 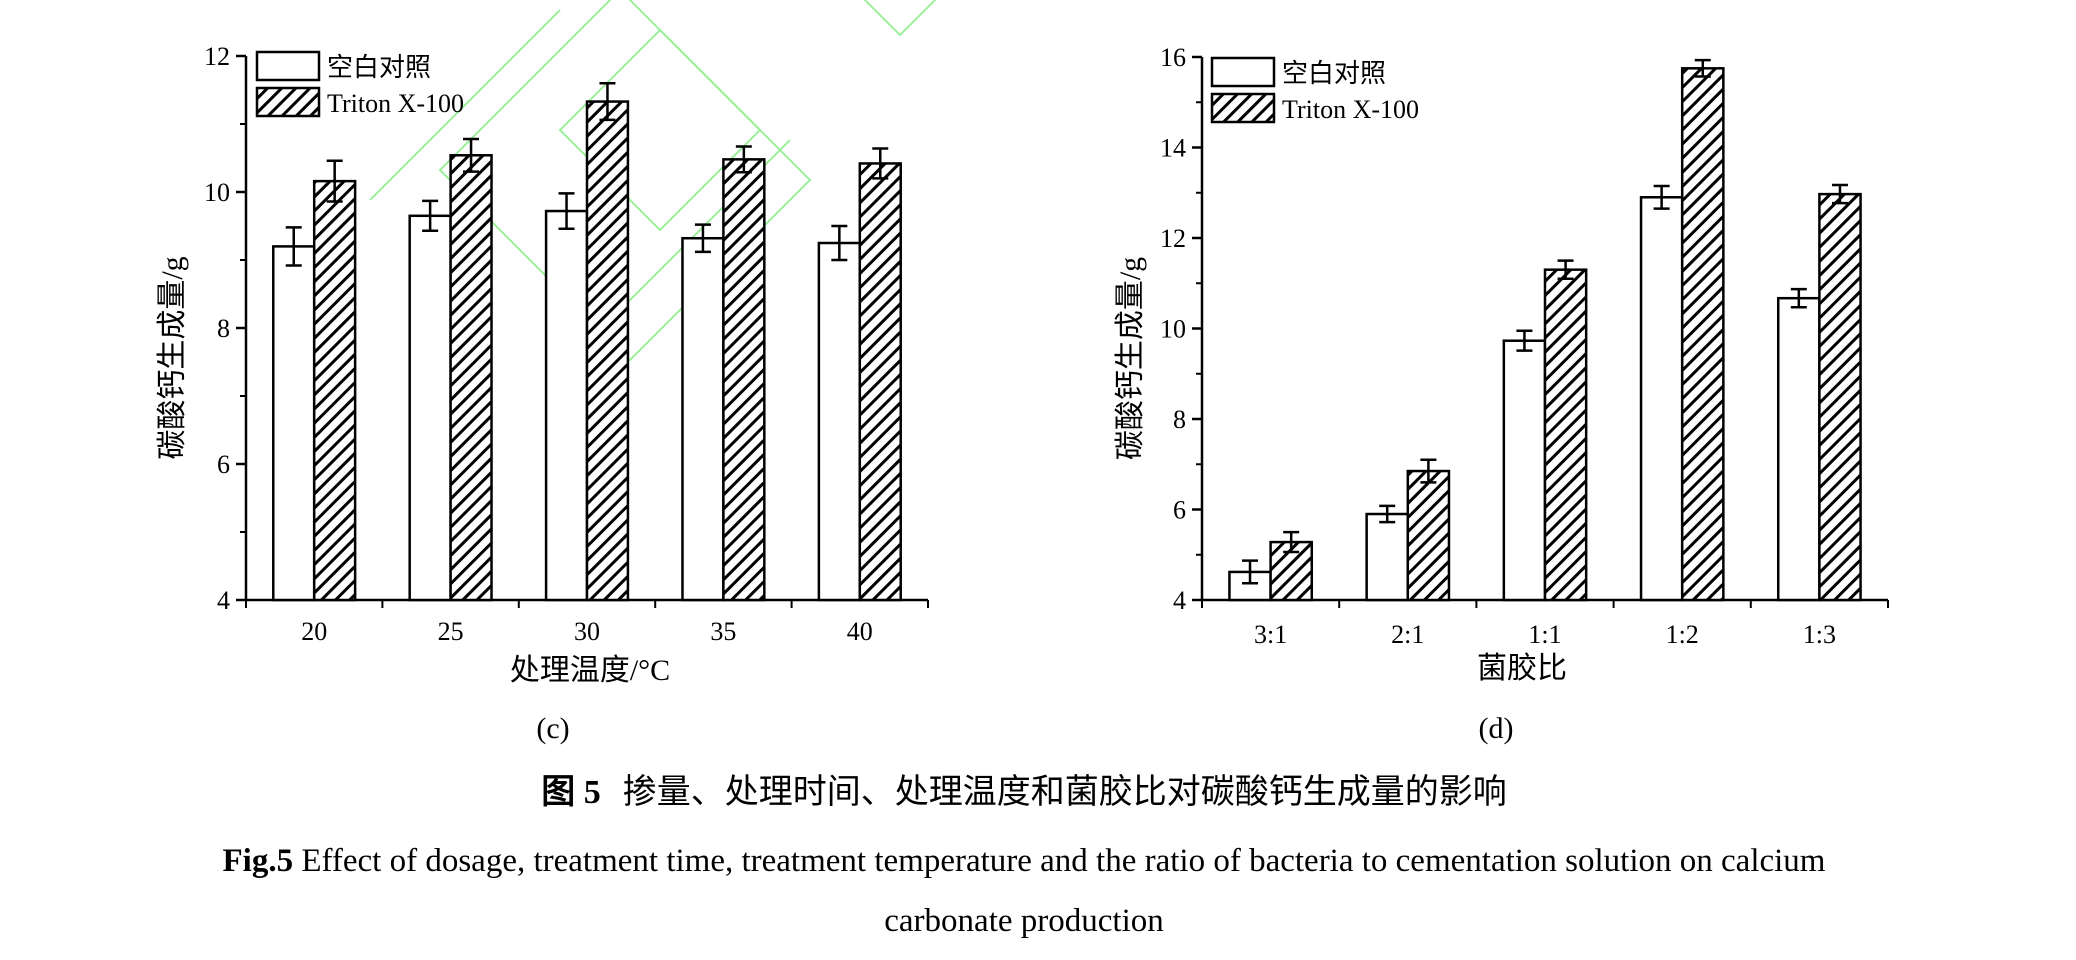 I want to click on y-tick-label-d: 4, so click(x=1179, y=600).